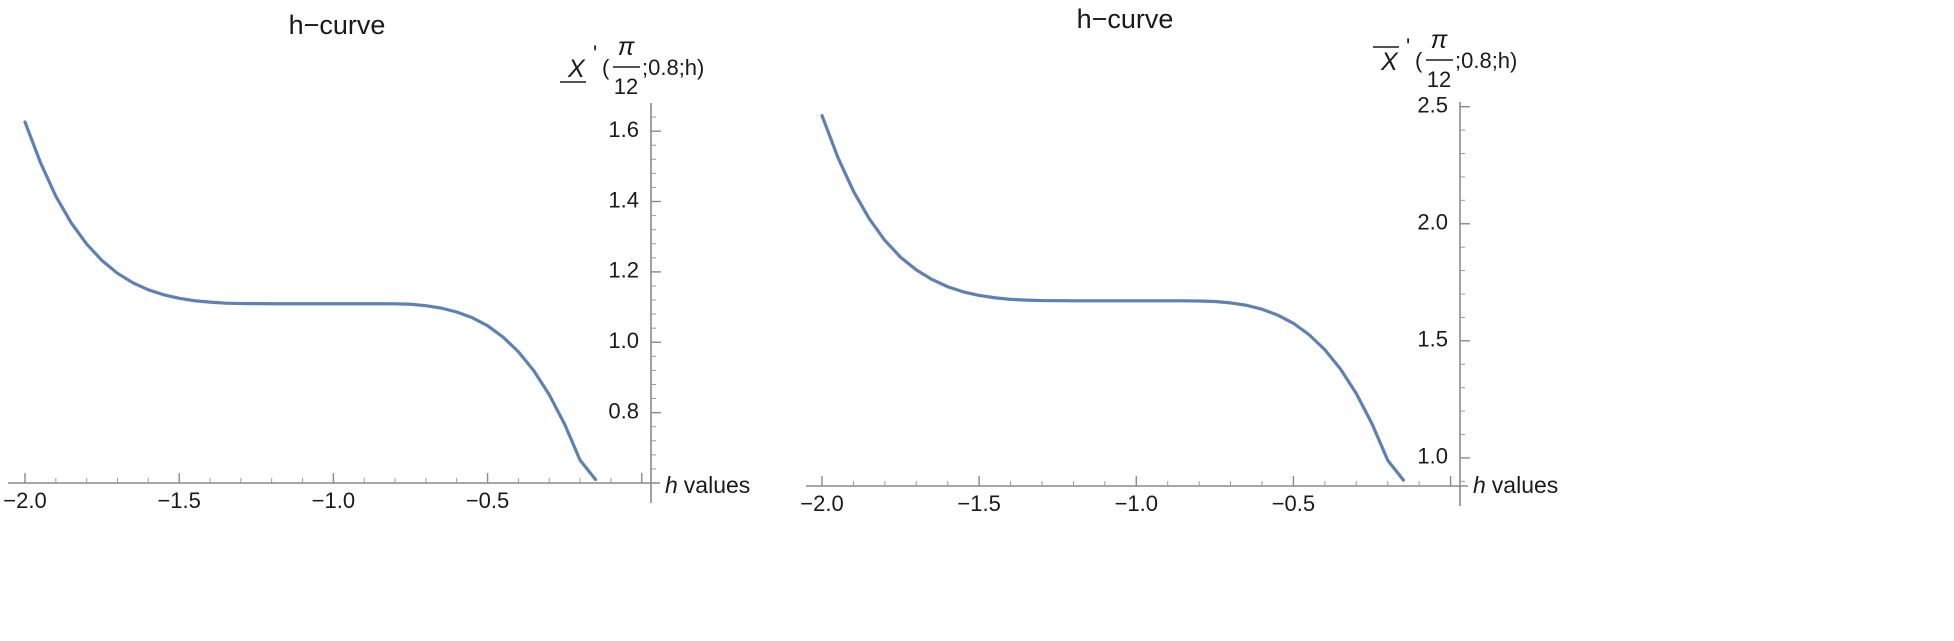 The height and width of the screenshot is (641, 1954). What do you see at coordinates (623, 270) in the screenshot?
I see `y-tick-label: 1.2` at bounding box center [623, 270].